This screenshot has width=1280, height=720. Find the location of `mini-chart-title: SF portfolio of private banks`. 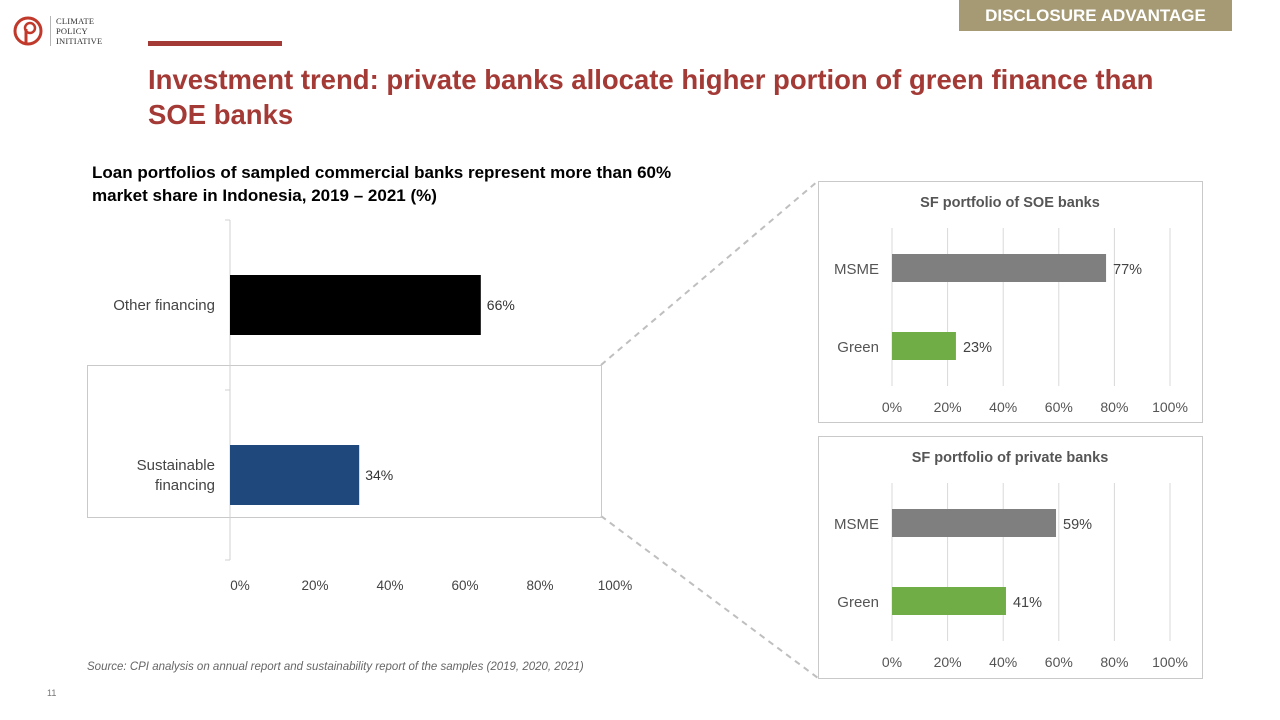

mini-chart-title: SF portfolio of private banks is located at coordinates (1010, 458).